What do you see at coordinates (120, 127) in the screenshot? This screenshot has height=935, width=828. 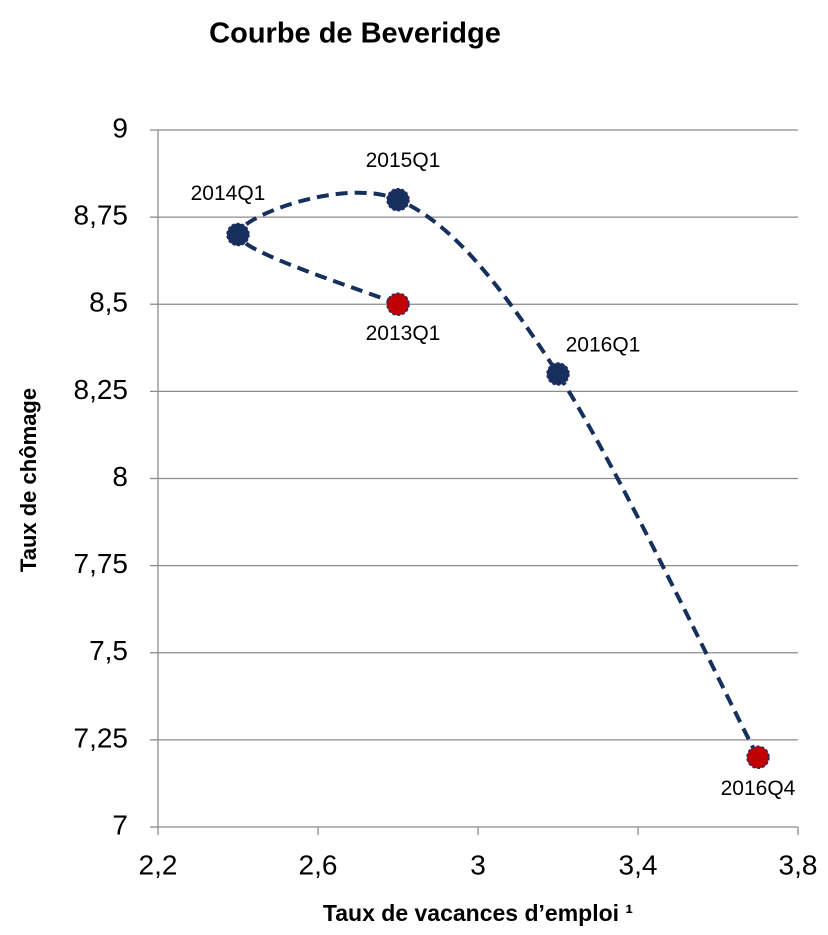 I see `y-tick-label: 9` at bounding box center [120, 127].